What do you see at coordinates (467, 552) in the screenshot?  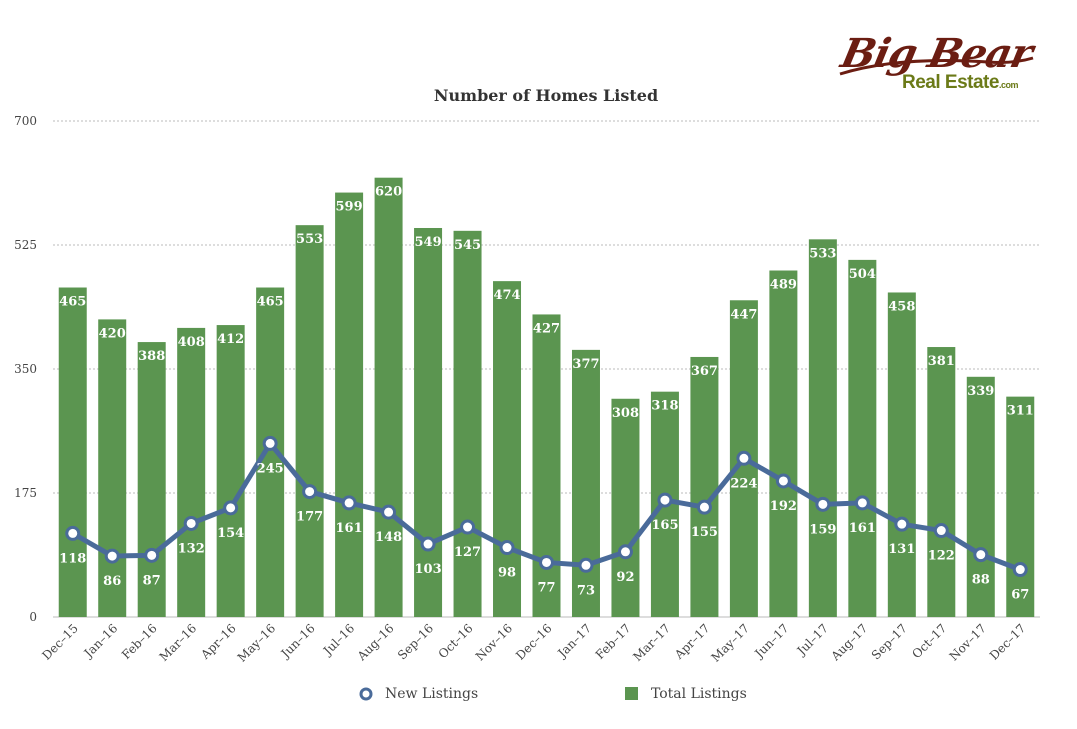 I see `point-value-label: 127` at bounding box center [467, 552].